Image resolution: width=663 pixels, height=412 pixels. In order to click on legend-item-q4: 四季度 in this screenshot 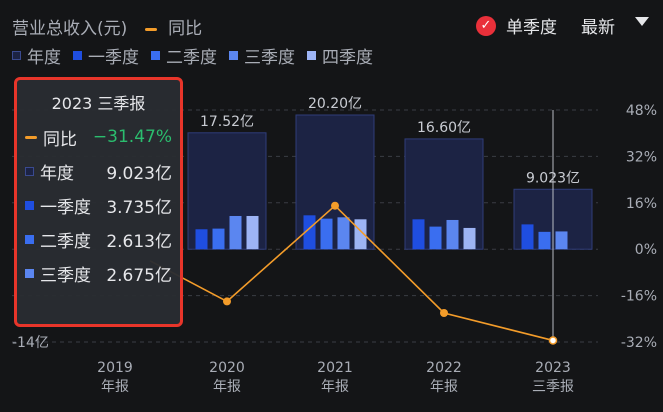, I will do `click(340, 55)`.